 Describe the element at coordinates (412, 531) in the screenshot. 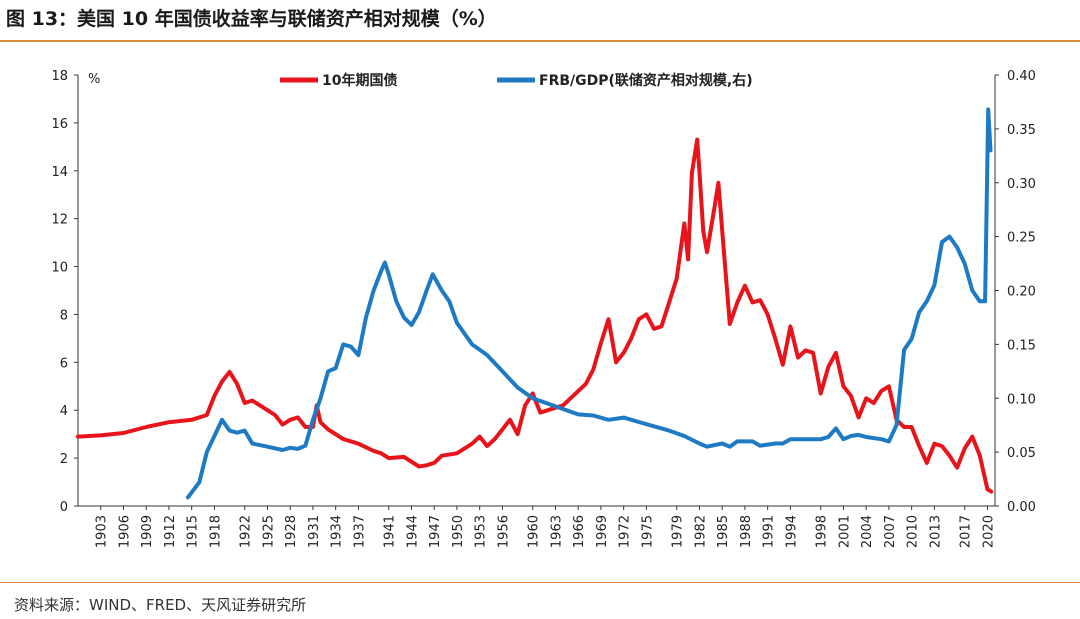

I see `x-tick-label: 1944` at that location.